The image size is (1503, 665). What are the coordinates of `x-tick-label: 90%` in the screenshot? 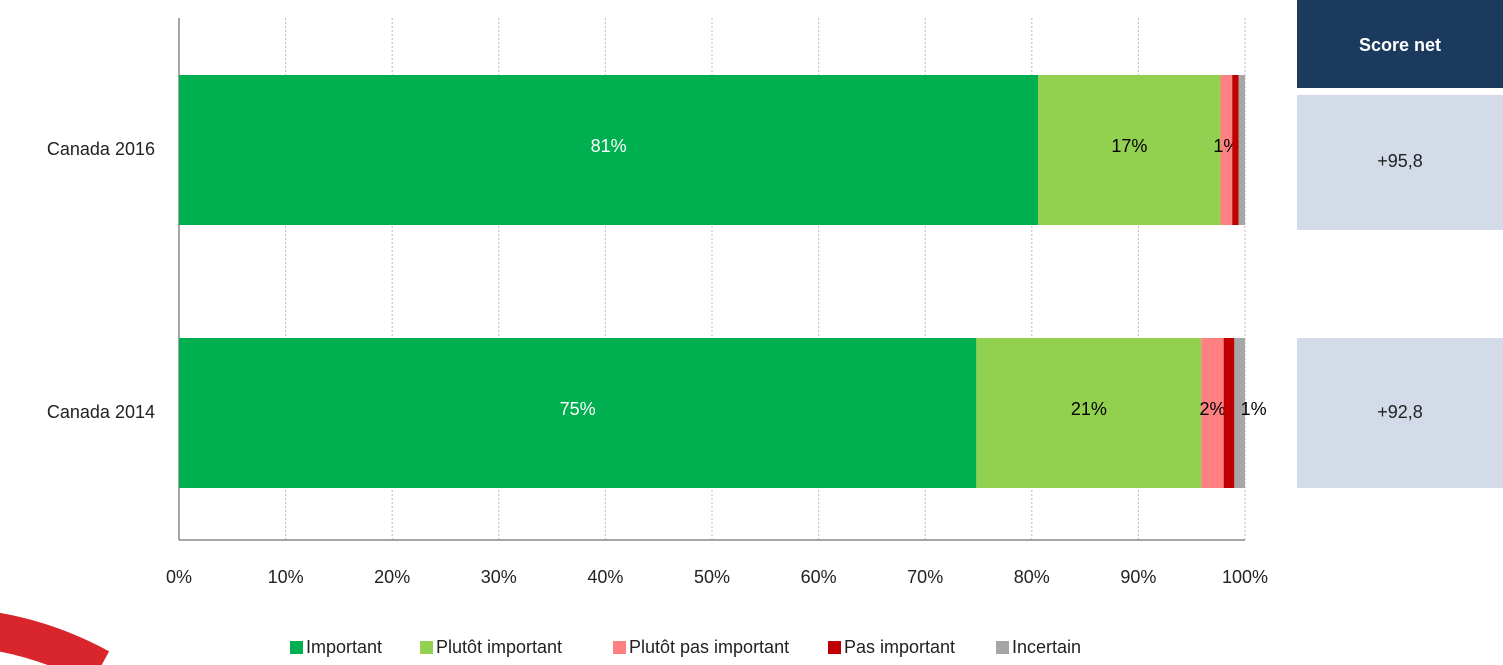 It's located at (1138, 577).